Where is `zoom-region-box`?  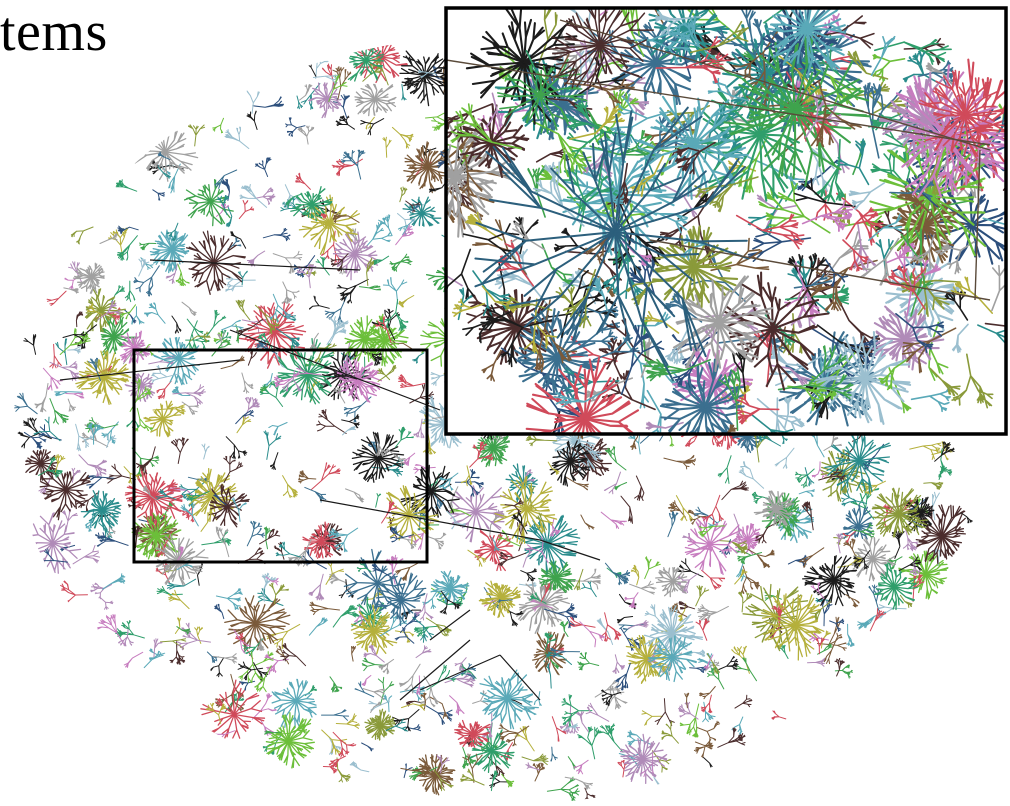 zoom-region-box is located at coordinates (280, 456).